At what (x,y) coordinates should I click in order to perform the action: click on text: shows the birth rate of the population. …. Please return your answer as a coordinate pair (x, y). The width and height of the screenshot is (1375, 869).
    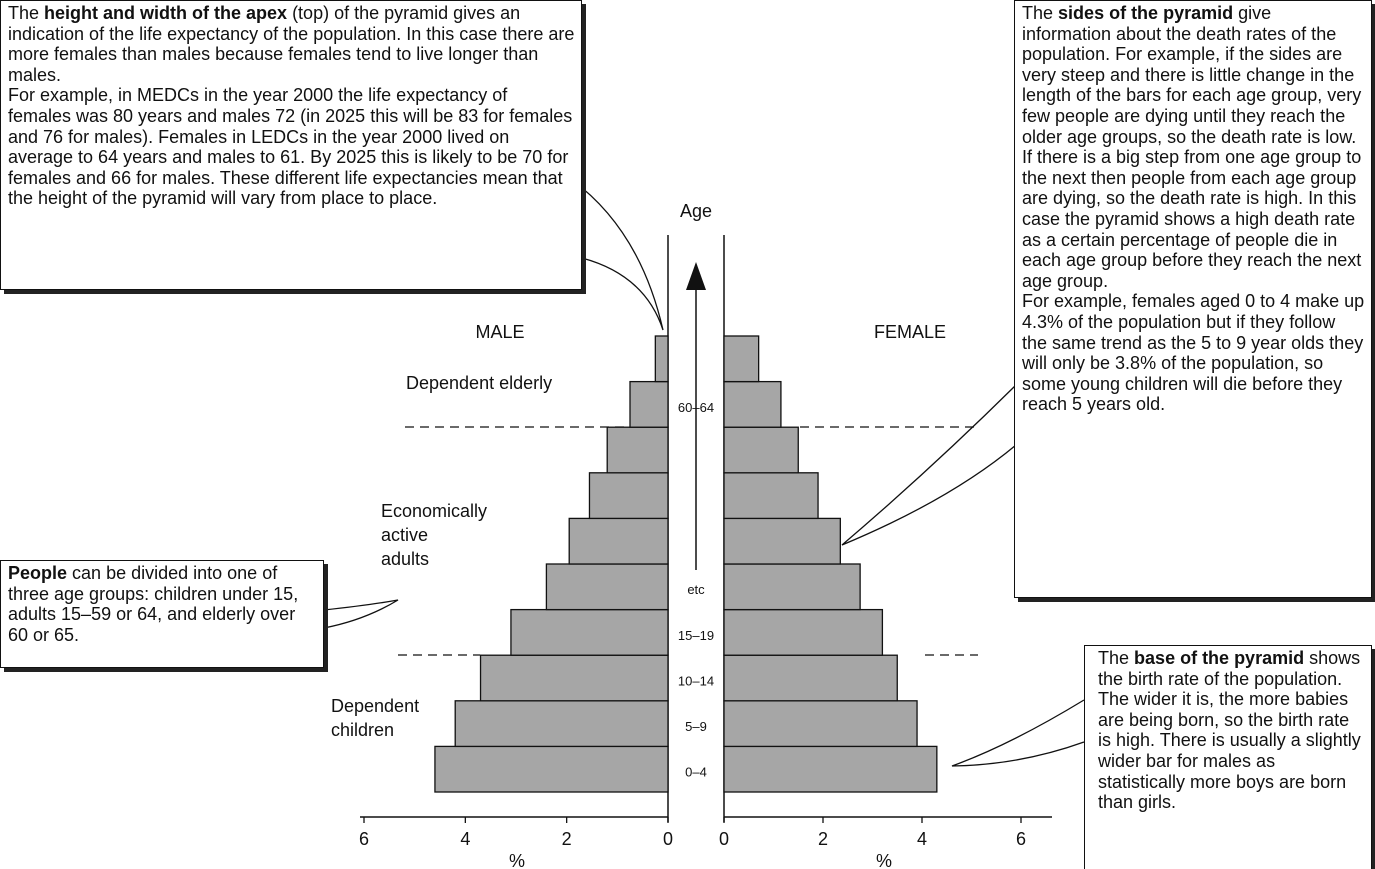
    Looking at the image, I should click on (1229, 730).